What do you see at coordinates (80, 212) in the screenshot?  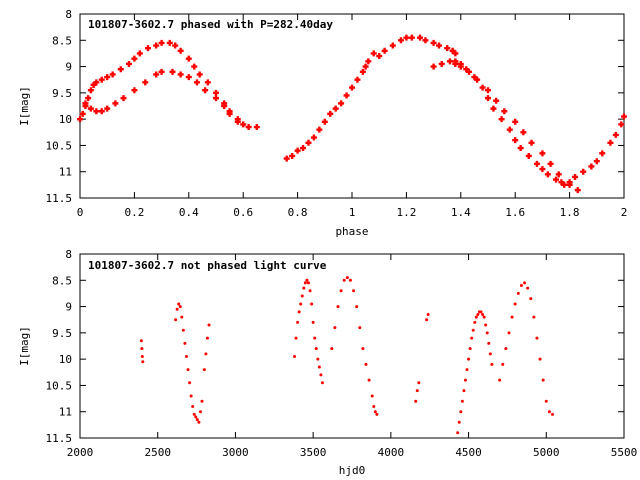 I see `x-tick-label: 0` at bounding box center [80, 212].